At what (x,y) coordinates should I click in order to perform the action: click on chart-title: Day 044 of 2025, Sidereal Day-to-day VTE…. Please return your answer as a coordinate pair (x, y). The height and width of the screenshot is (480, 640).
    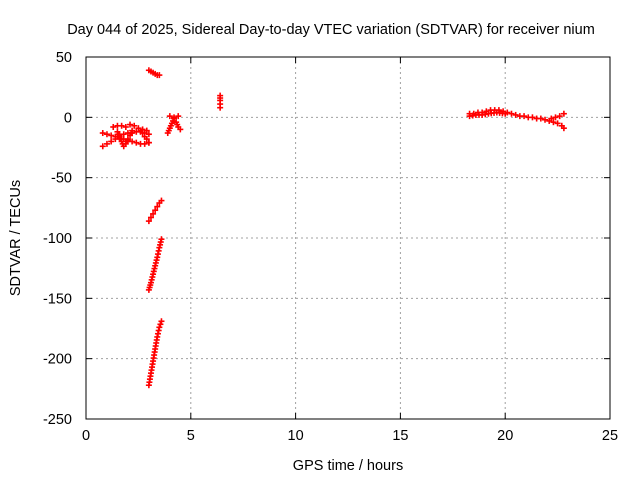
    Looking at the image, I should click on (331, 30).